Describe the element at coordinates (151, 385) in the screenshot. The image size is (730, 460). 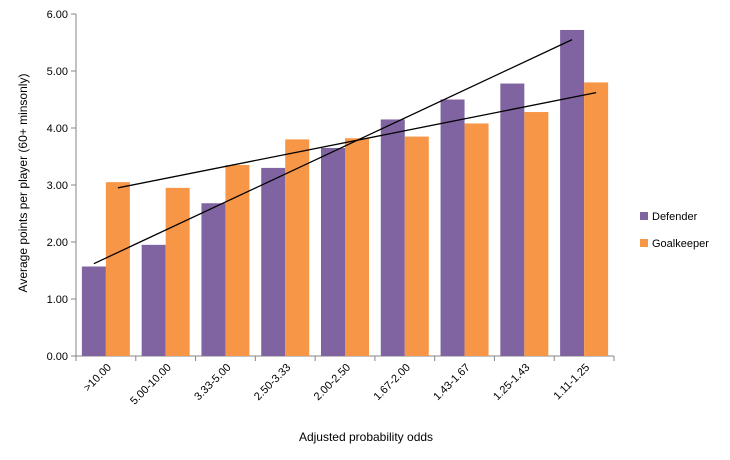
I see `x-tick-label: 5.00-10.00` at that location.